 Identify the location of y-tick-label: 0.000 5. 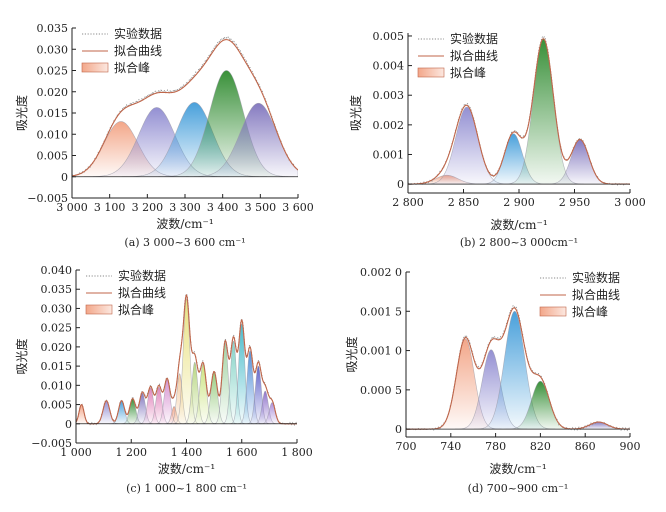
(381, 390).